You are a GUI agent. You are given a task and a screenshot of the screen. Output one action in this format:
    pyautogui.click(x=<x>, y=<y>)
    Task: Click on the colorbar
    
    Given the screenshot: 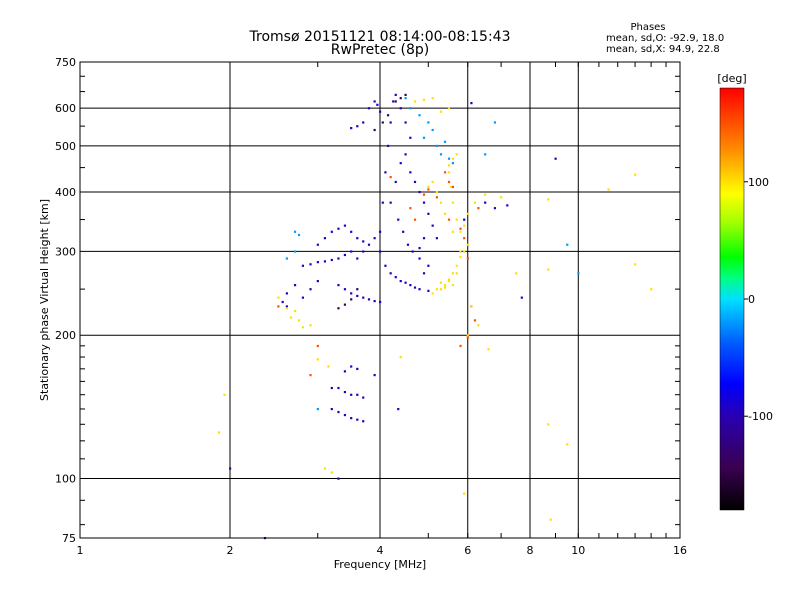 What is the action you would take?
    pyautogui.click(x=732, y=299)
    